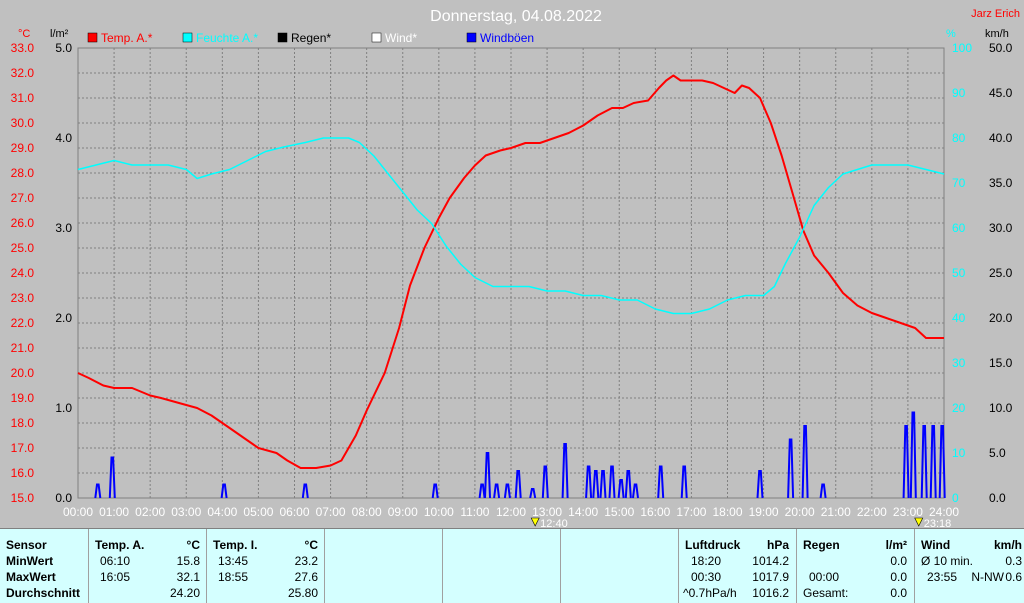 The height and width of the screenshot is (603, 1024). I want to click on x-tick-label: 13:00, so click(547, 512).